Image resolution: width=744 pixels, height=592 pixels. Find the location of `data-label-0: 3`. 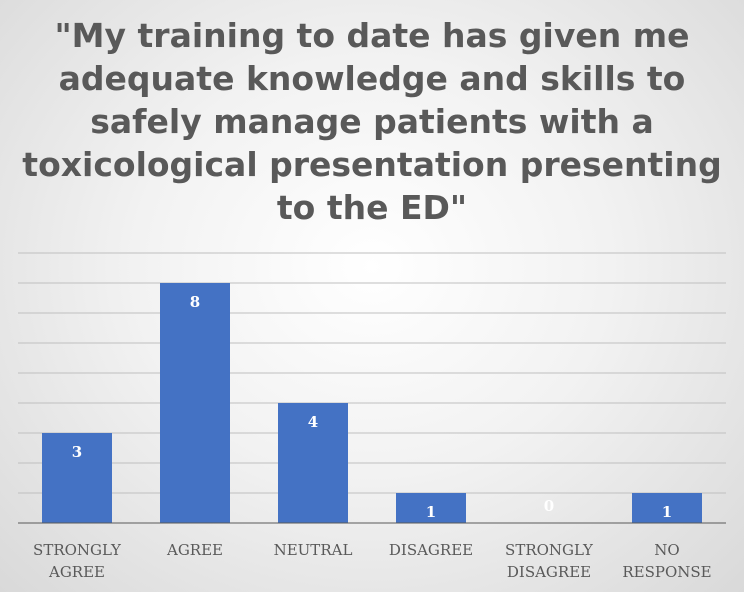

data-label-0: 3 is located at coordinates (77, 452).